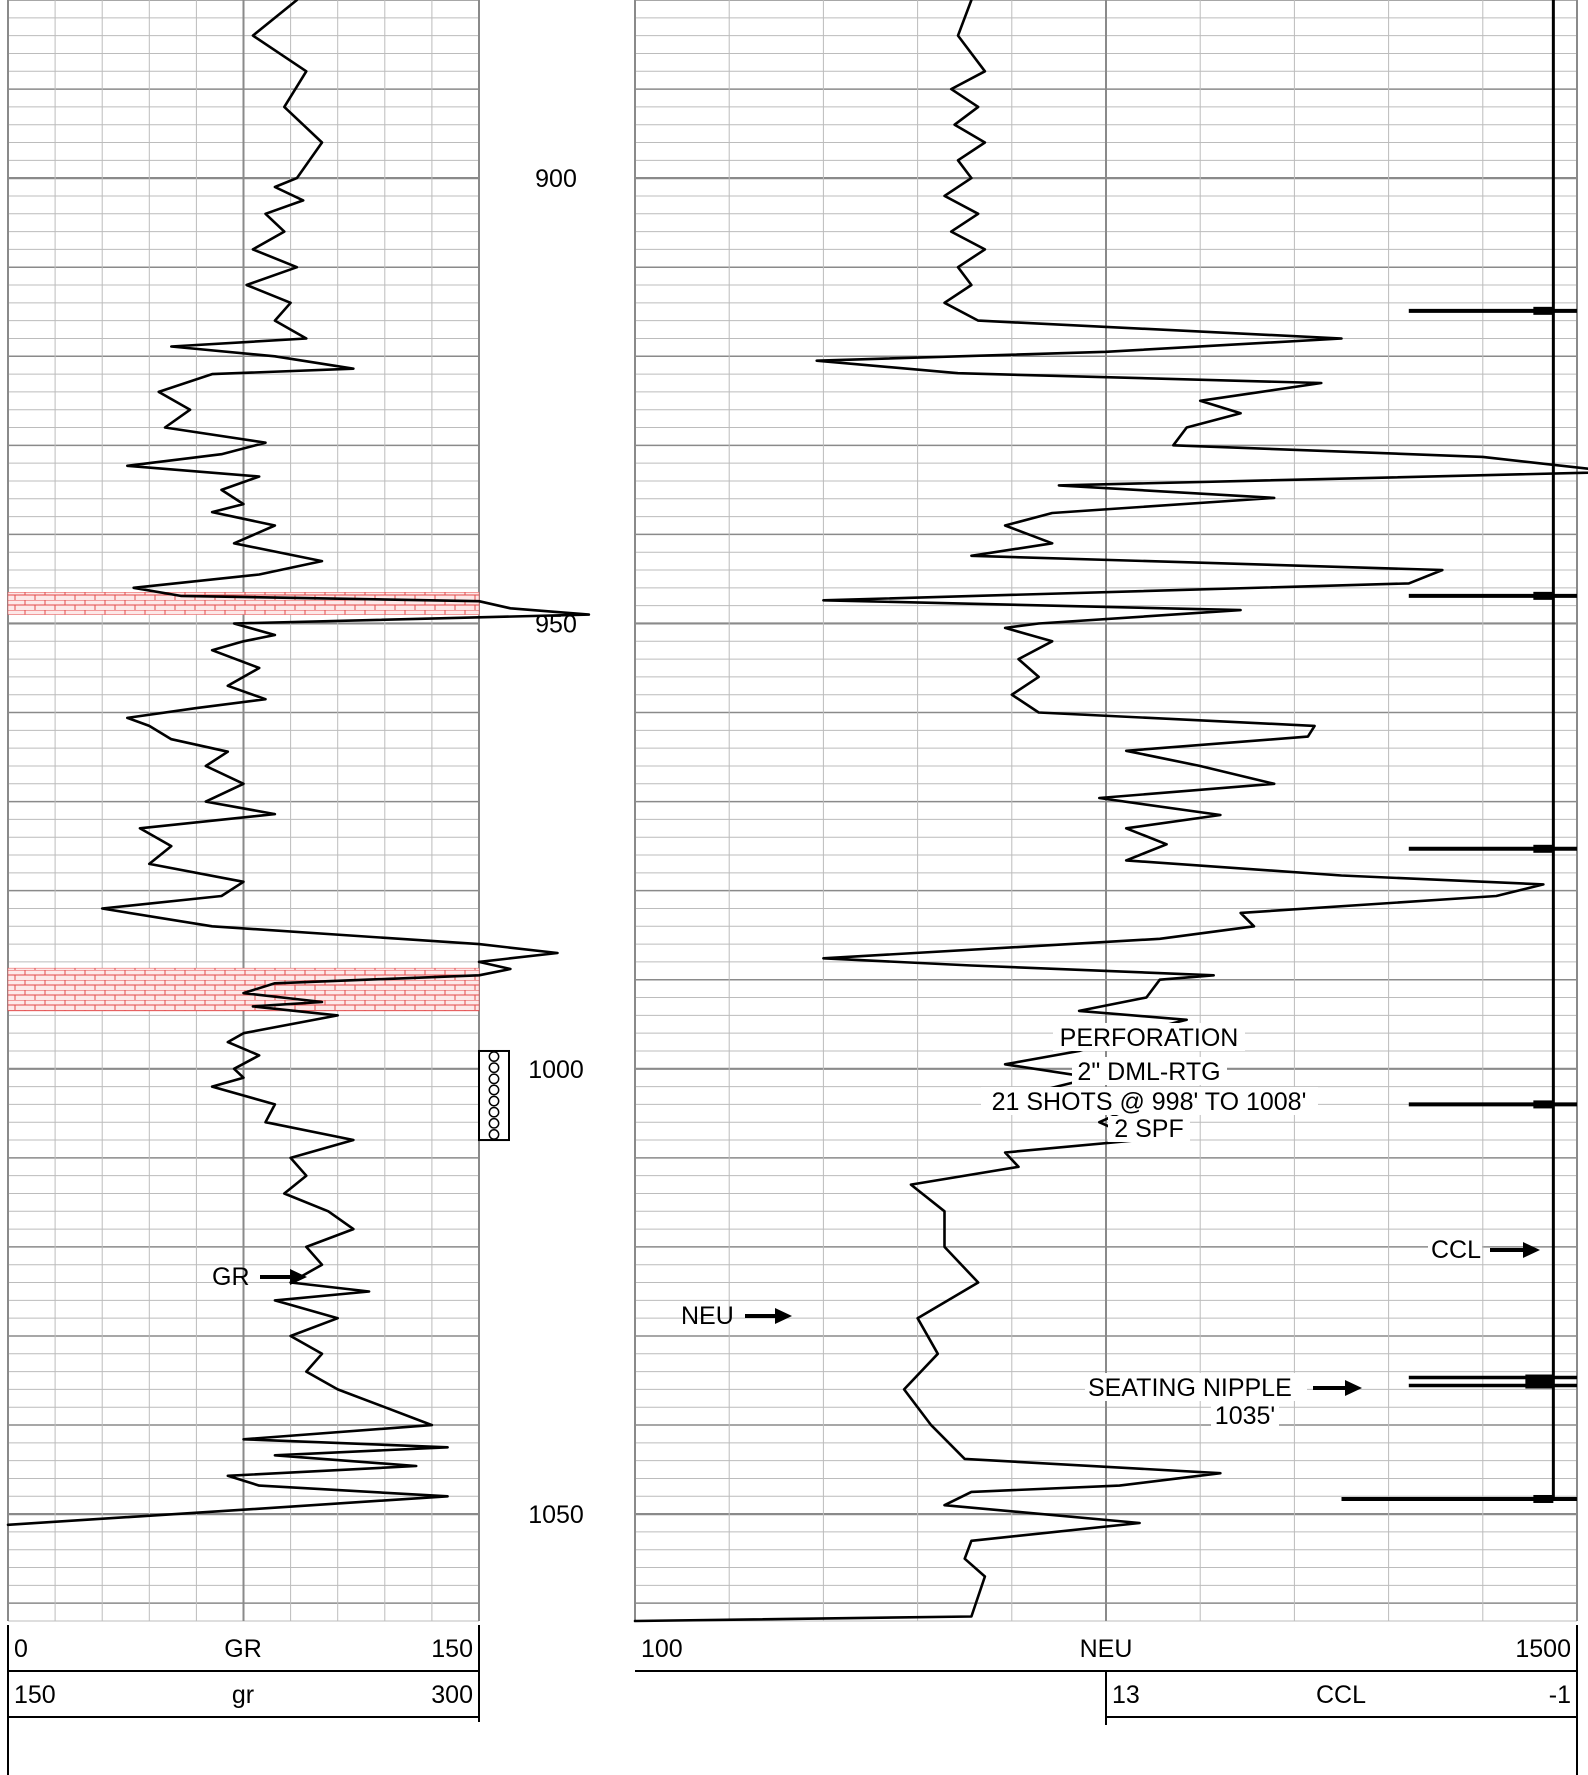 This screenshot has width=1588, height=1775. I want to click on perforation-shots: 21 SHOTS @ 998' TO 1008', so click(1149, 1102).